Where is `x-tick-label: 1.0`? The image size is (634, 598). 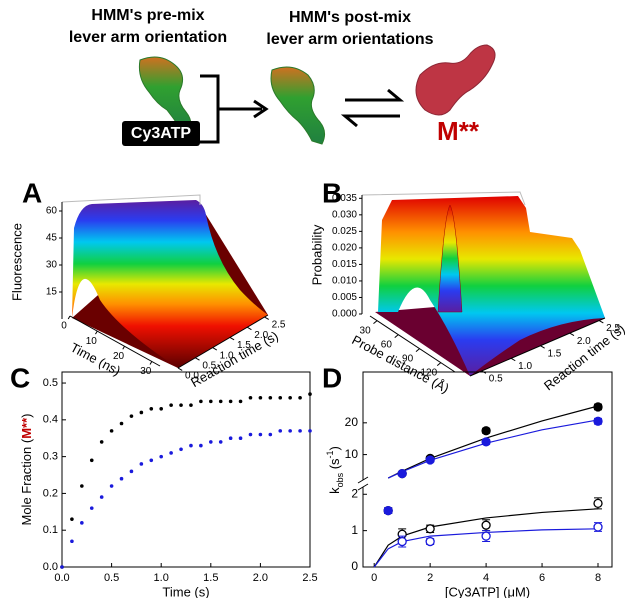
x-tick-label: 1.0 is located at coordinates (161, 578).